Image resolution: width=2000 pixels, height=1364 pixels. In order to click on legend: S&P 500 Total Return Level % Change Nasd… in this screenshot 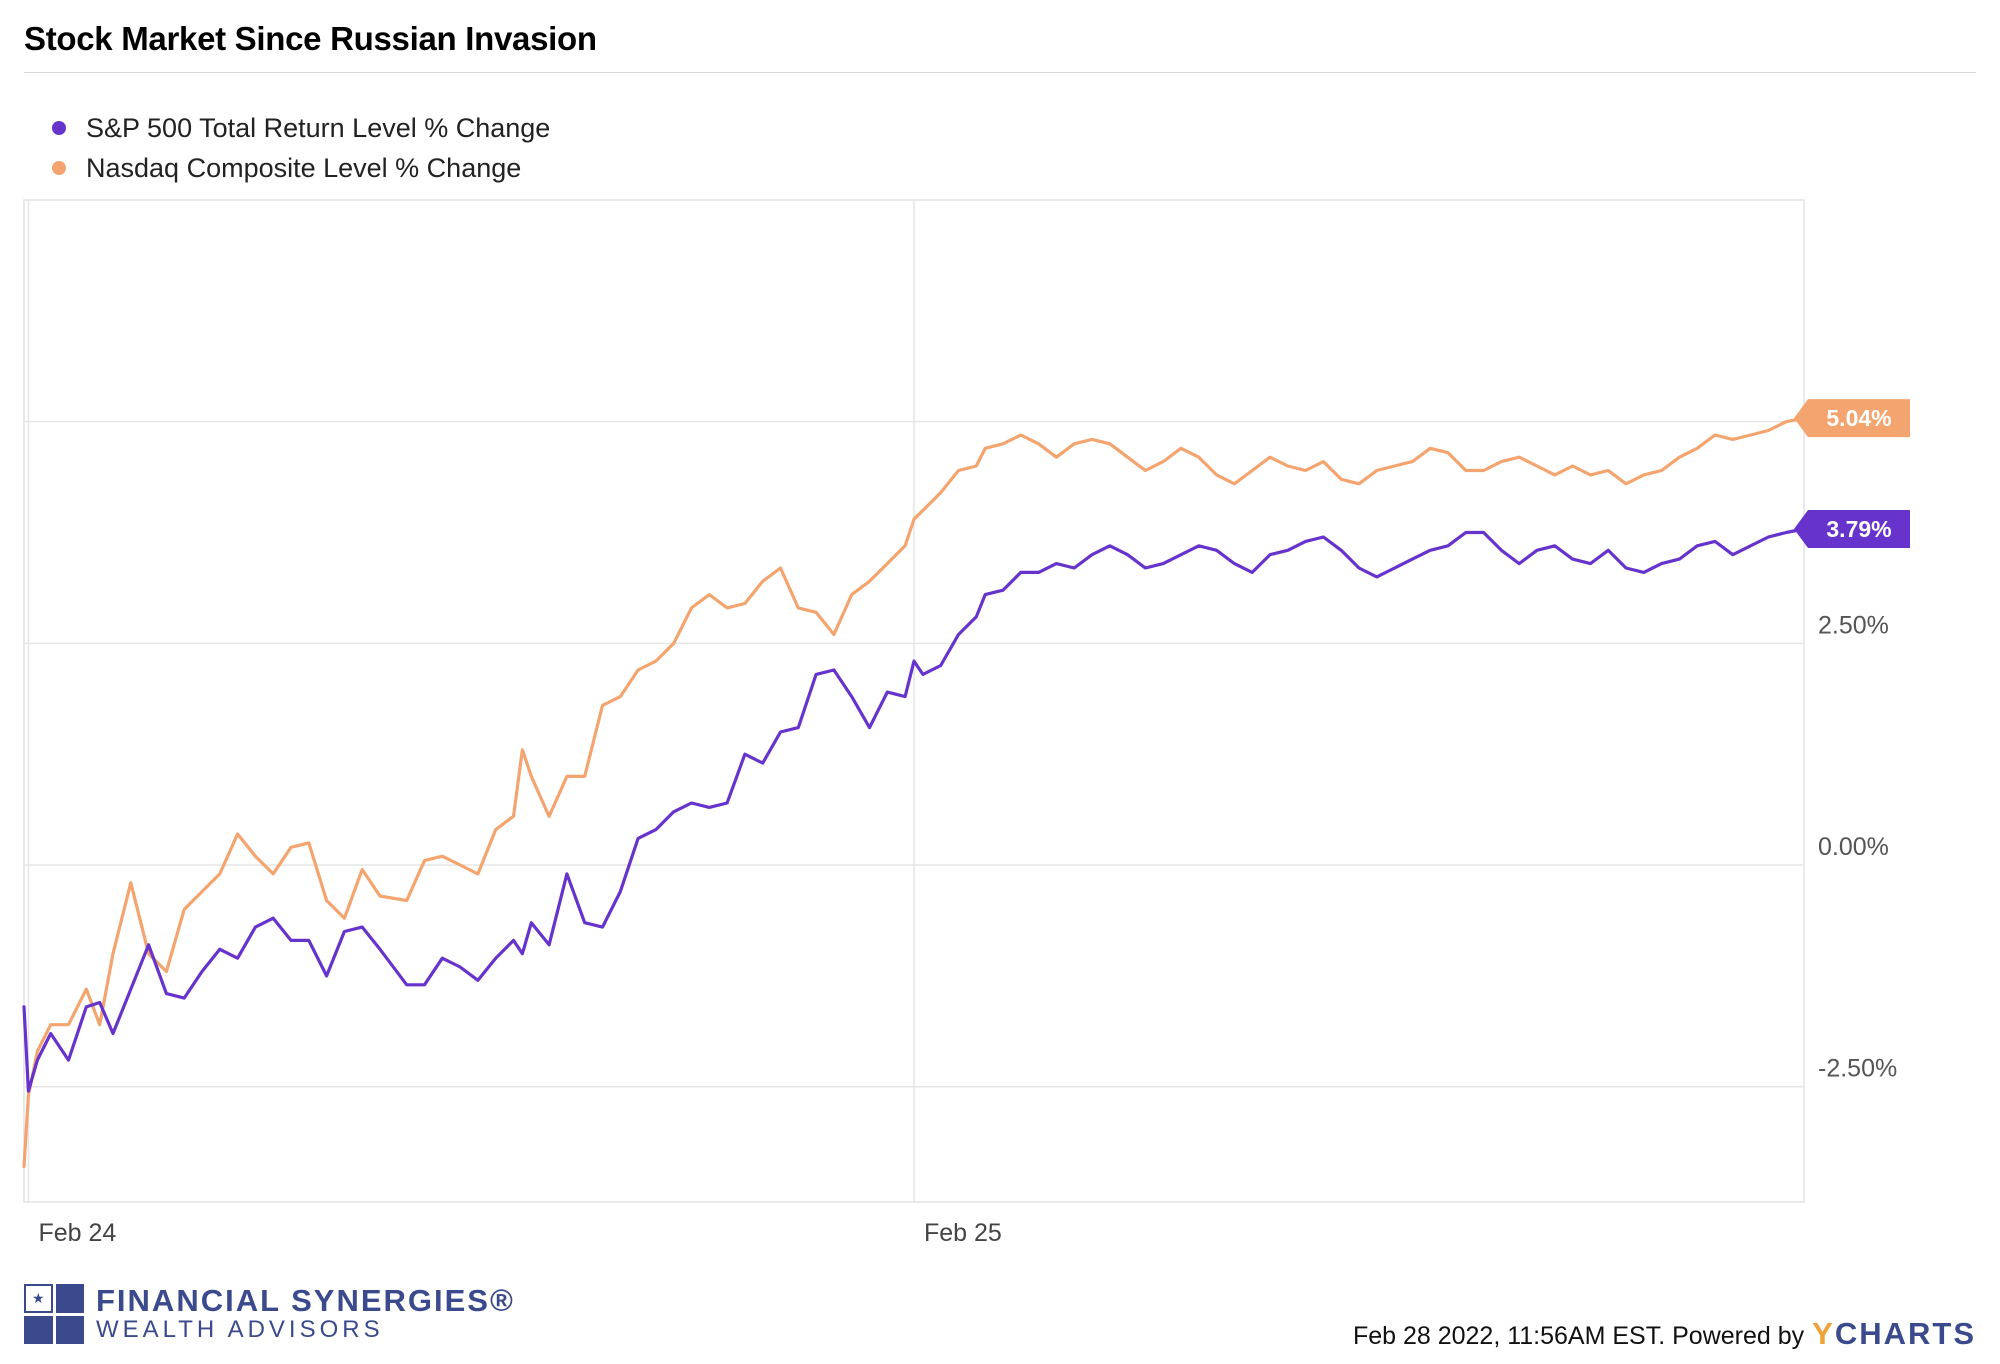, I will do `click(301, 148)`.